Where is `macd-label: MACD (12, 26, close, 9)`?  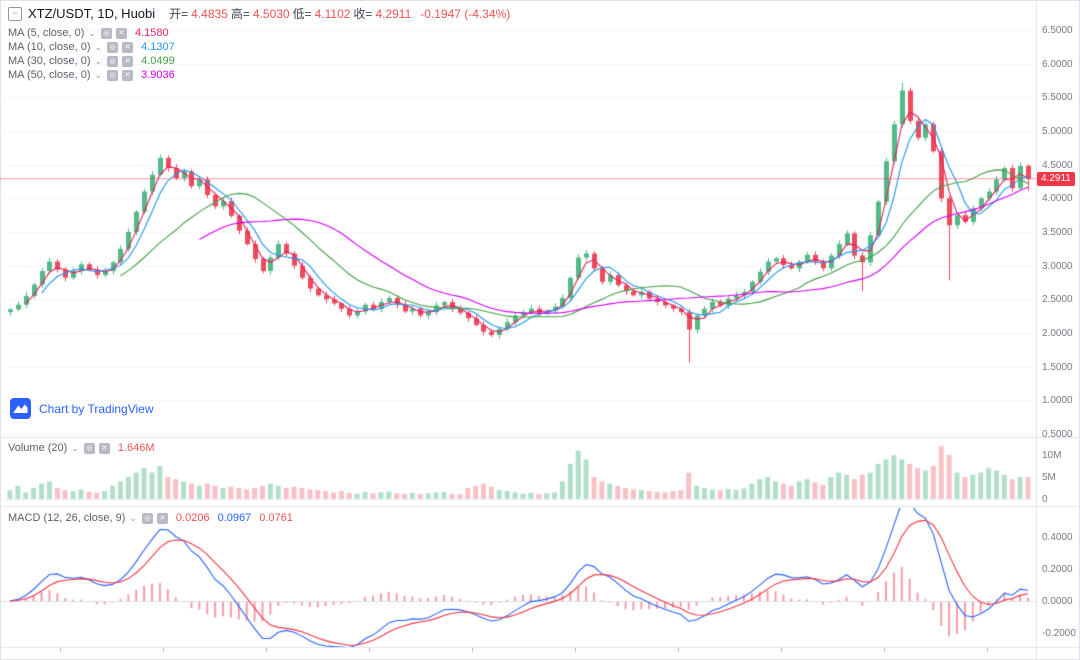 macd-label: MACD (12, 26, close, 9) is located at coordinates (67, 518).